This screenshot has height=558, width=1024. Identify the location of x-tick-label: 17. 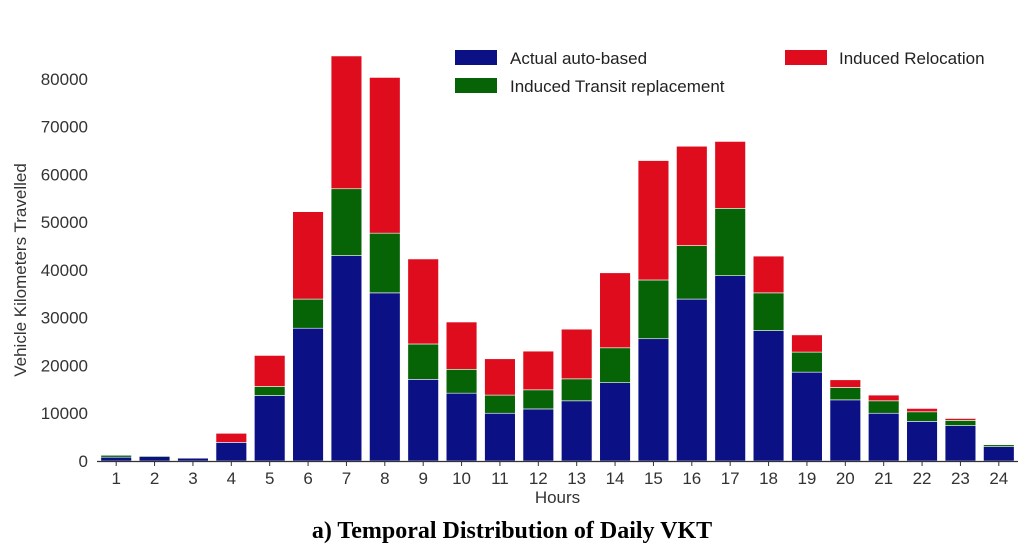
(730, 478).